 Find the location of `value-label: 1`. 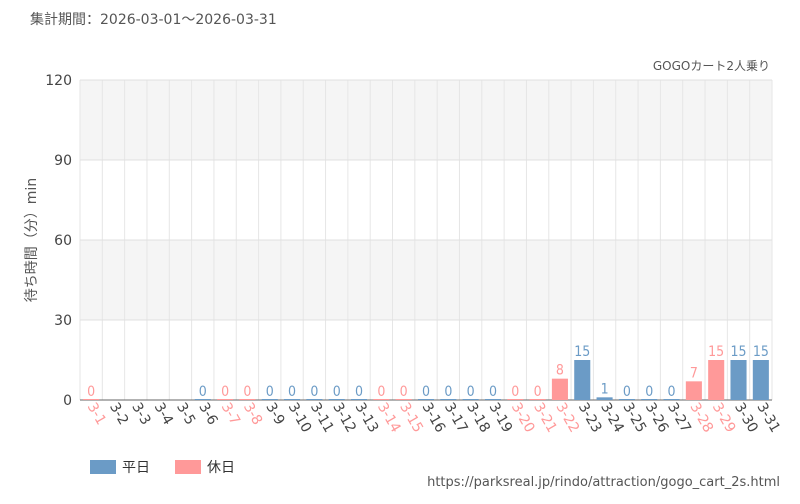

value-label: 1 is located at coordinates (605, 389).